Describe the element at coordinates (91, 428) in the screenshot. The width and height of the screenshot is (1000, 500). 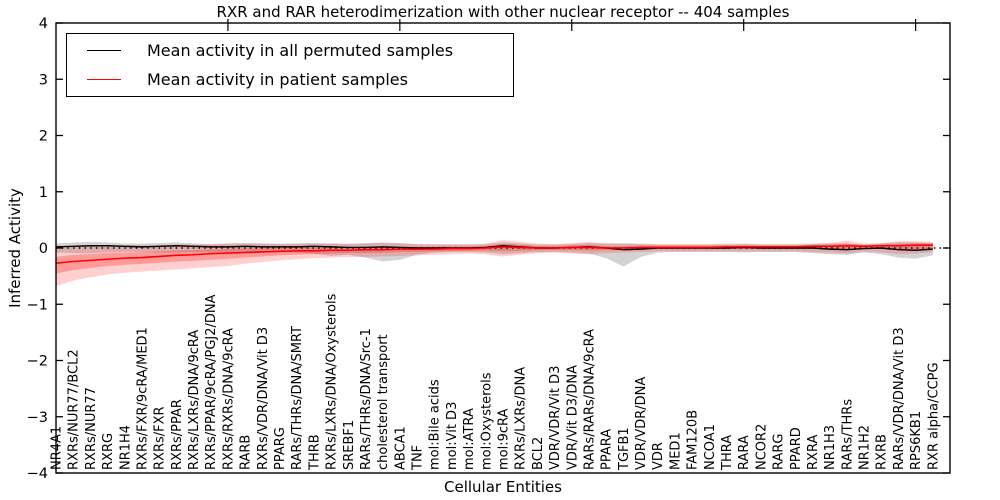
I see `x-category-label: RXRs/NUR77` at that location.